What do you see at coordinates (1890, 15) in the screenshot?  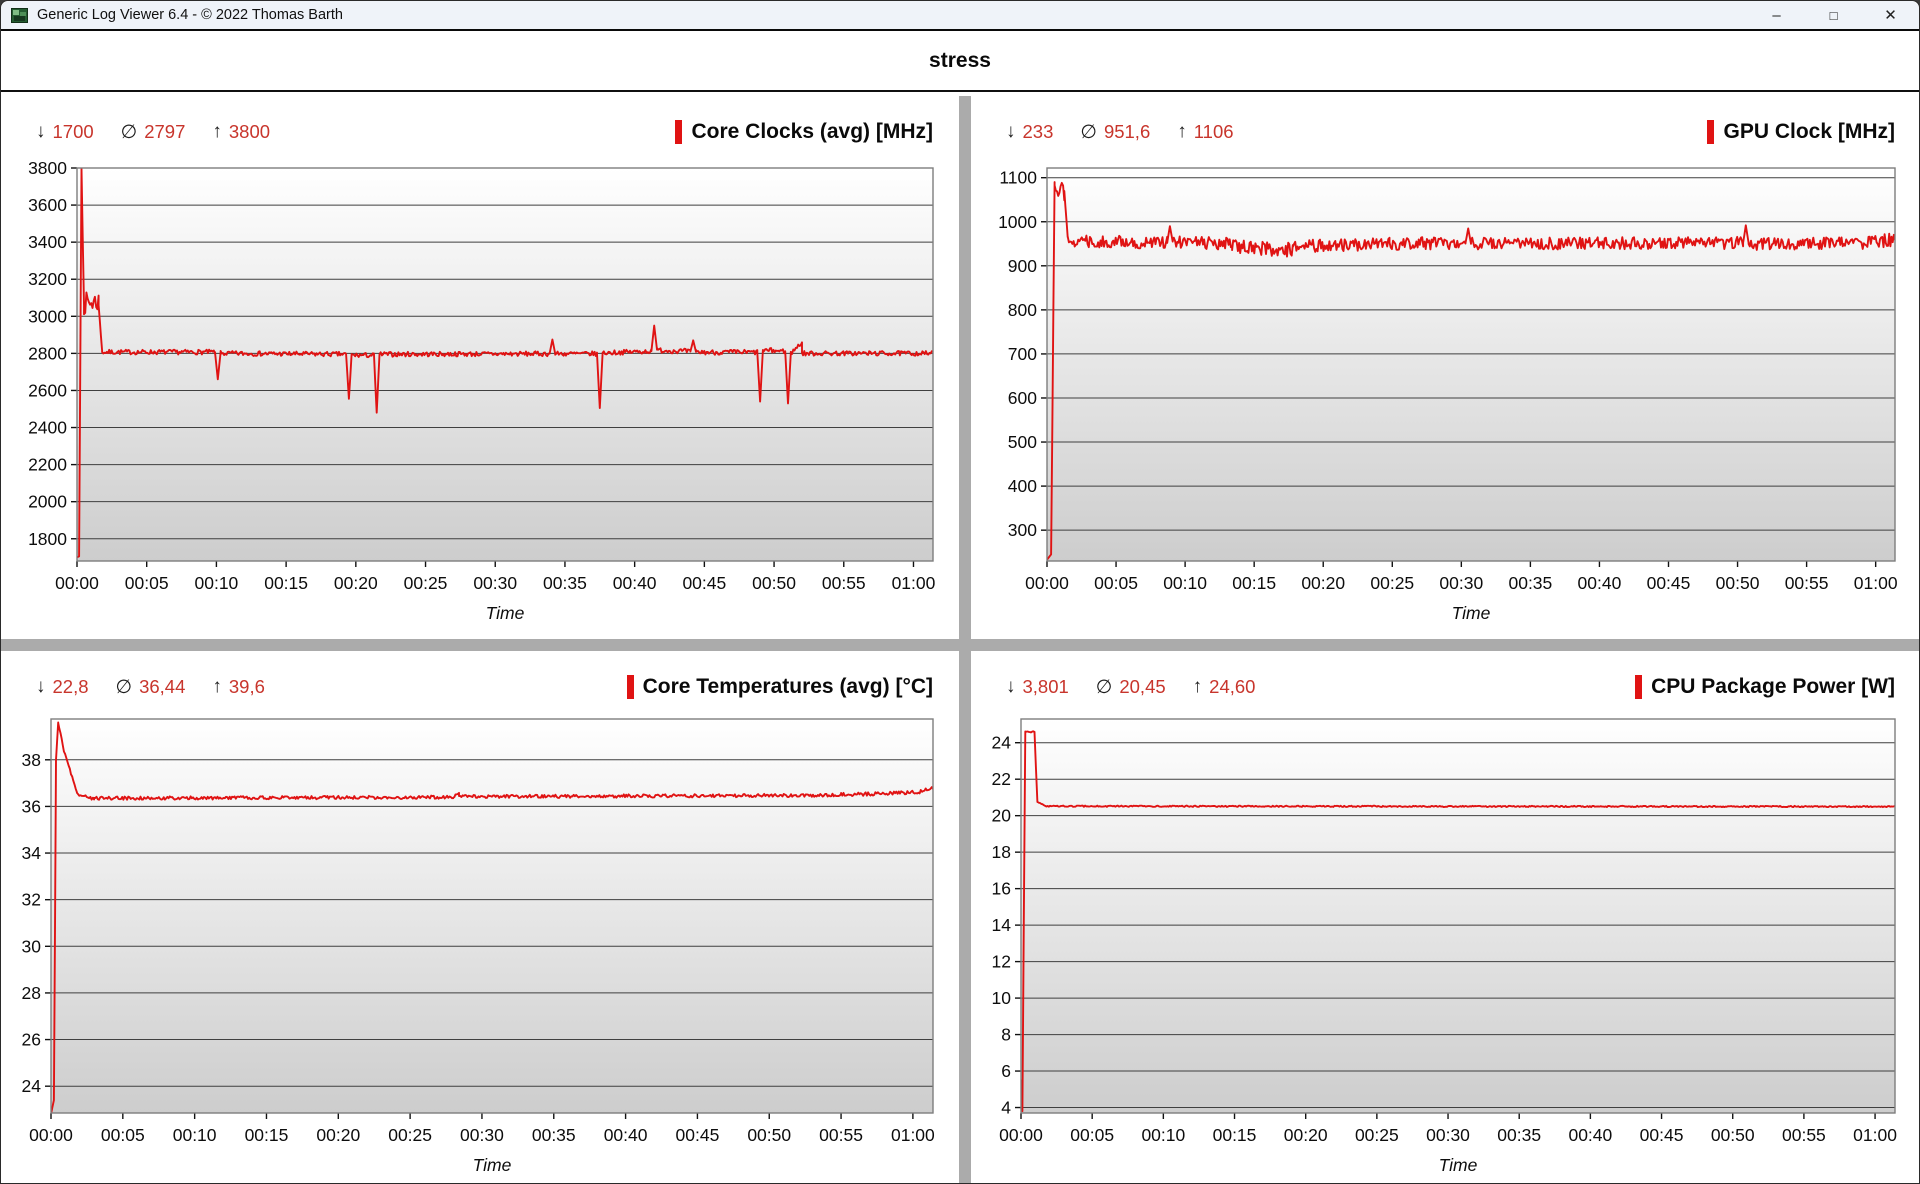 I see `close-button: ✕` at bounding box center [1890, 15].